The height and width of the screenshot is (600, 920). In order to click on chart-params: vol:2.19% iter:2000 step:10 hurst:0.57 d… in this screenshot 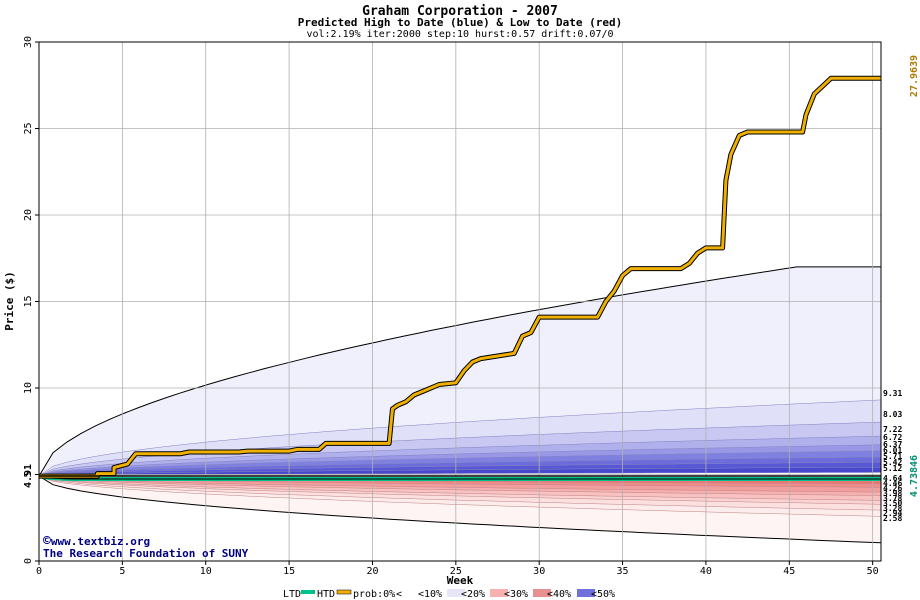, I will do `click(459, 34)`.